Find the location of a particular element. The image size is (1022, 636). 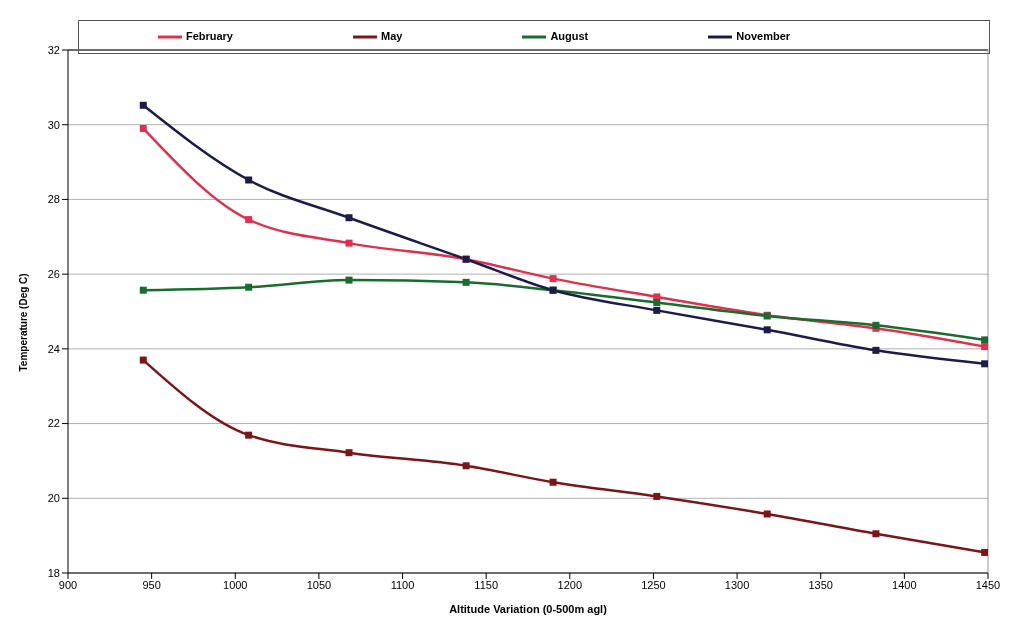

x-tick-label: 1050 is located at coordinates (319, 584).